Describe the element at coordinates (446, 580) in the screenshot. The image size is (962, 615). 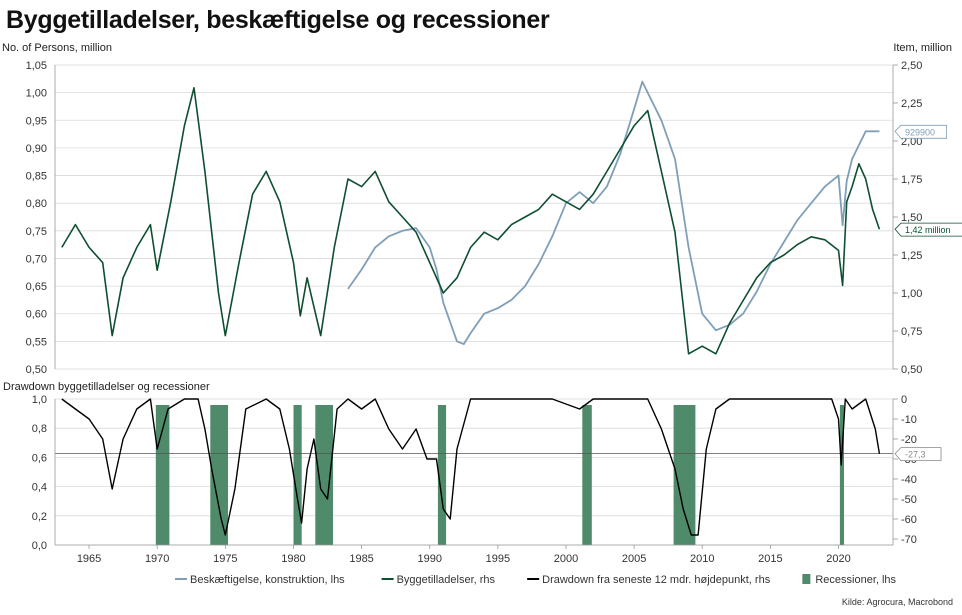
I see `legend-label: Byggetilladelser, rhs` at that location.